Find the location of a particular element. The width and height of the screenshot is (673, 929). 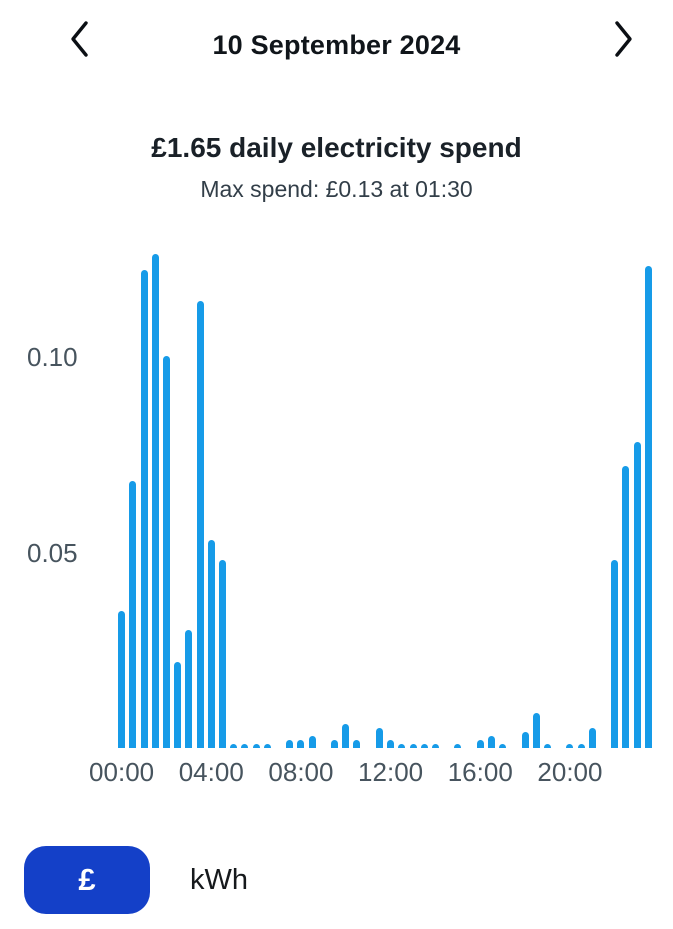

previous-day-button is located at coordinates (80, 40).